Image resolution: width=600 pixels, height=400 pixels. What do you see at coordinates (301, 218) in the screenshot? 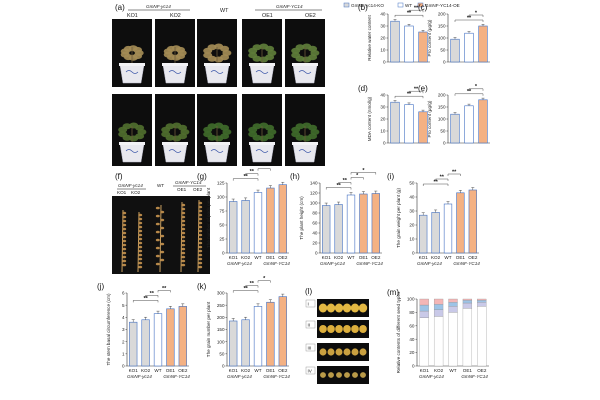
I see `y-axis-label: The plant height (cm)` at bounding box center [301, 218].